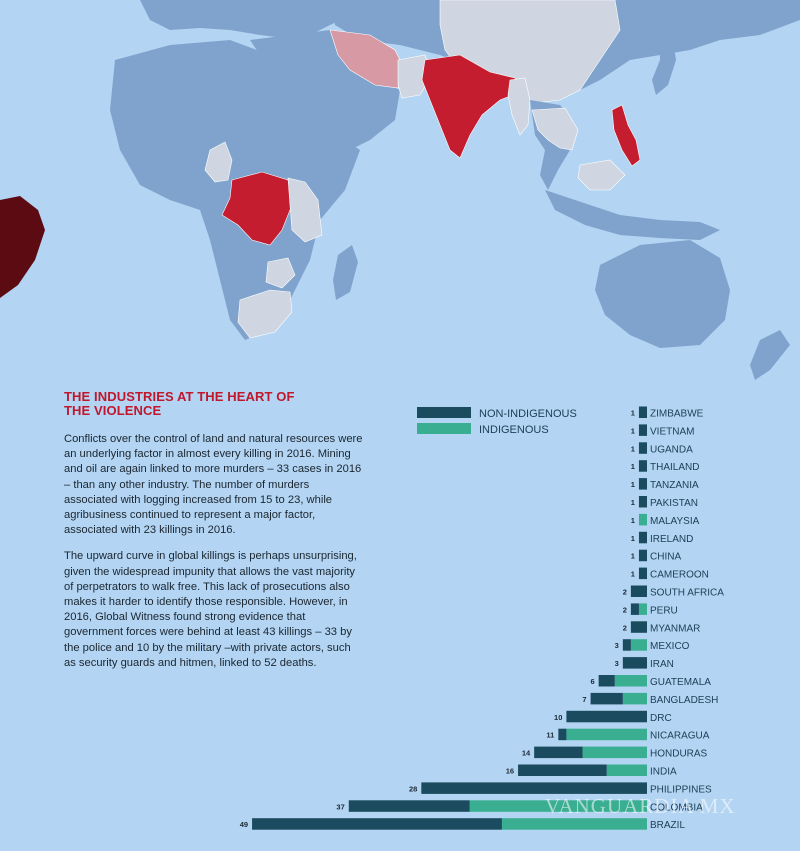 This screenshot has height=851, width=800. What do you see at coordinates (550, 735) in the screenshot?
I see `bar-total-18: 11` at bounding box center [550, 735].